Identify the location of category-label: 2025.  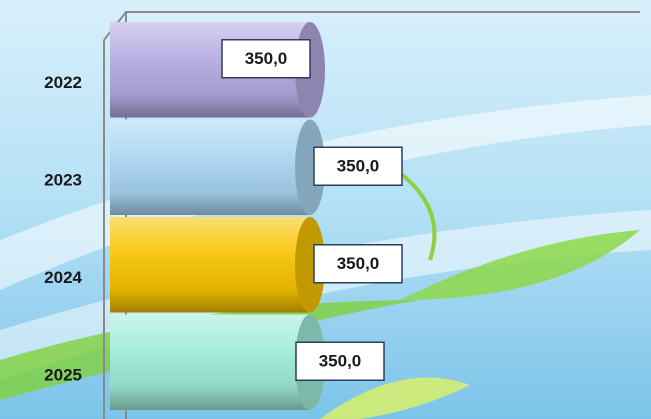
(63, 375).